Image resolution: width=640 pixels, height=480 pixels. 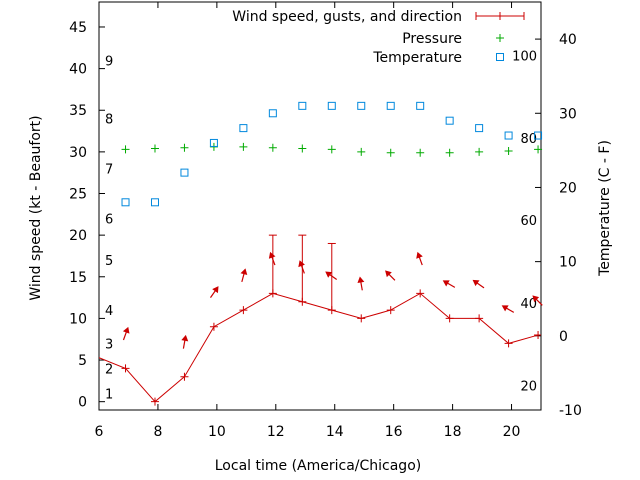 What do you see at coordinates (36, 207) in the screenshot?
I see `y-axis-title: Wind speed (kt - Beaufort)` at bounding box center [36, 207].